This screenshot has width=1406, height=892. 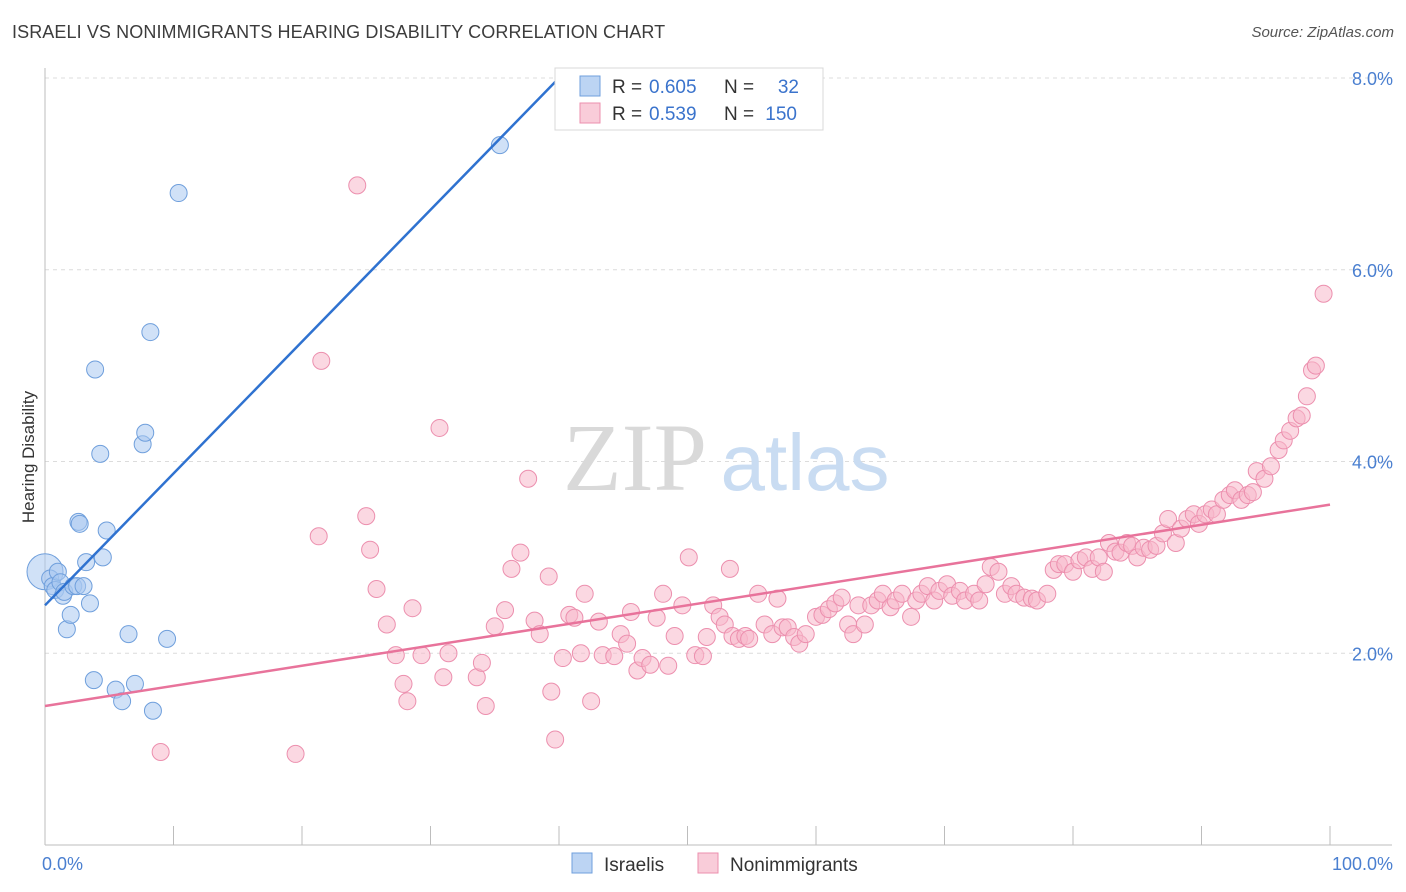 I want to click on legend-r-value-1: 0.605, so click(x=673, y=87).